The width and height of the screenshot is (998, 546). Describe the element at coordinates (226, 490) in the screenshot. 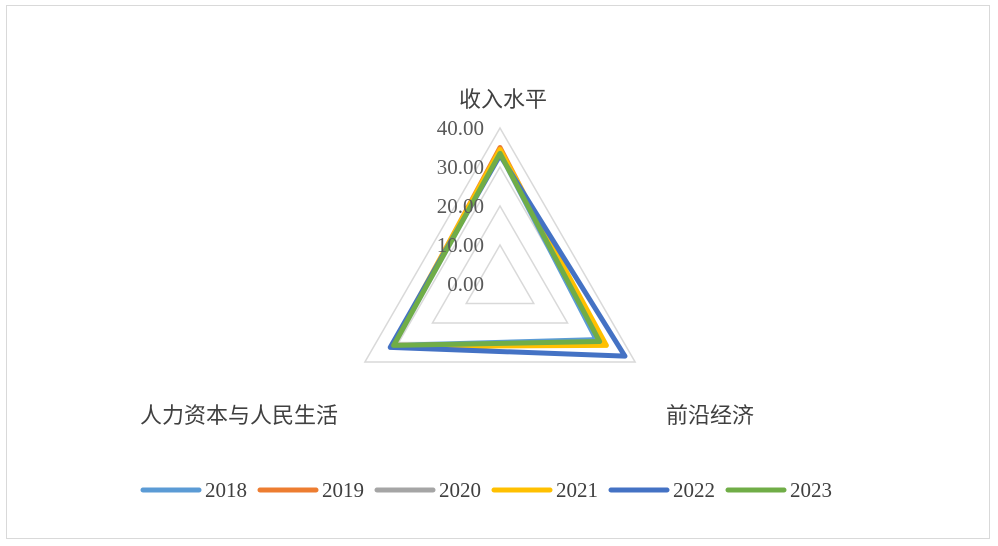

I see `legend-label-2018: 2018` at that location.